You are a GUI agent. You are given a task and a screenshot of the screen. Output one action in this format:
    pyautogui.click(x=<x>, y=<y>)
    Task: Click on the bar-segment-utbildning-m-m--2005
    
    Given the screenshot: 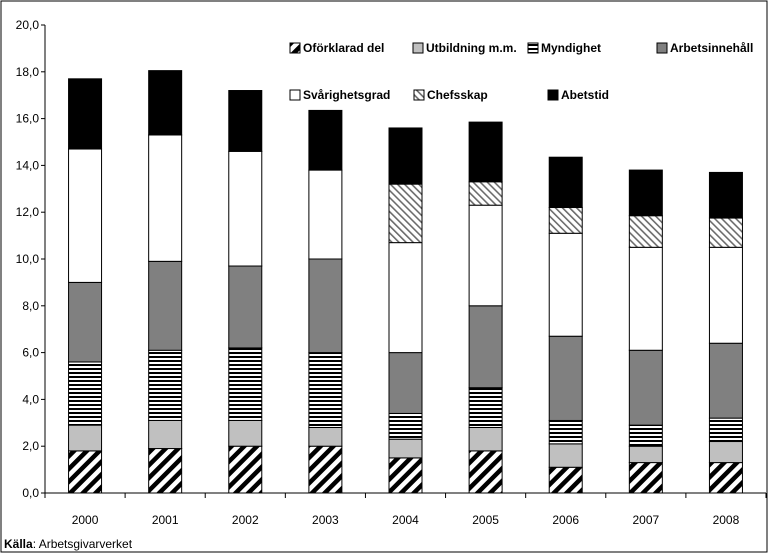 What is the action you would take?
    pyautogui.click(x=485, y=439)
    